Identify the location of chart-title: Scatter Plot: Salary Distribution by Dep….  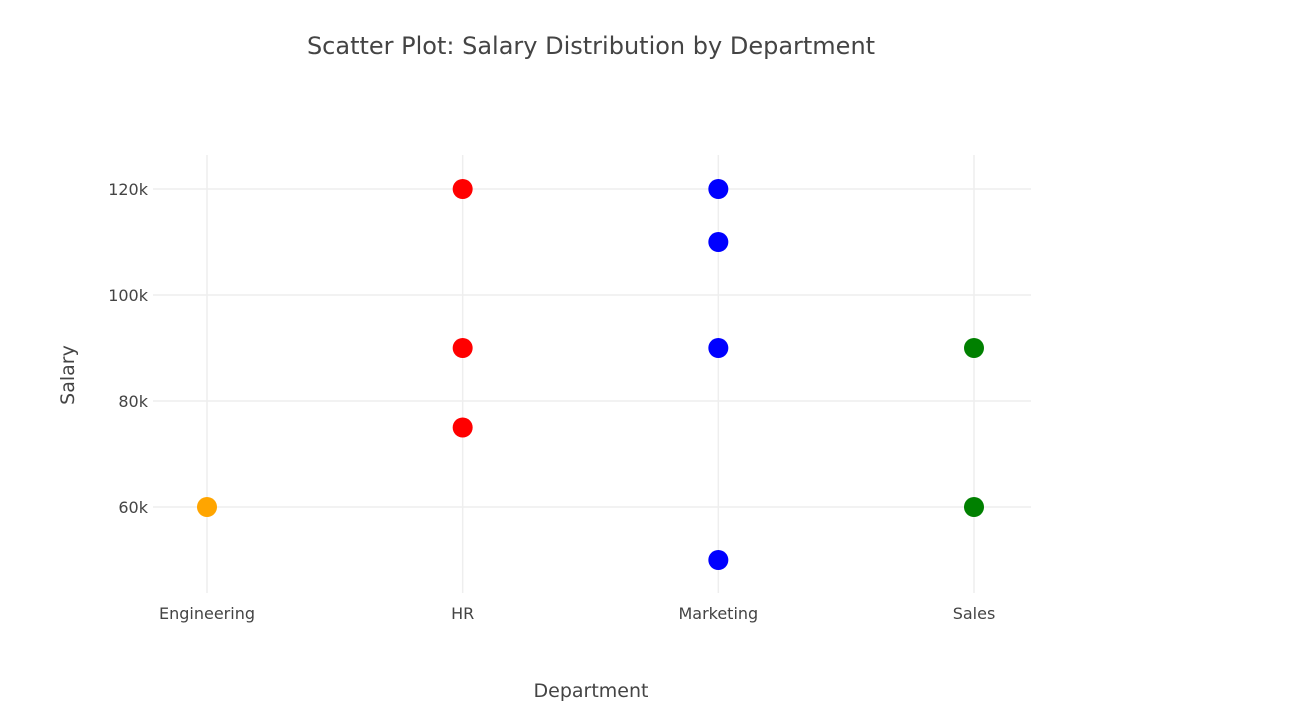
(591, 46).